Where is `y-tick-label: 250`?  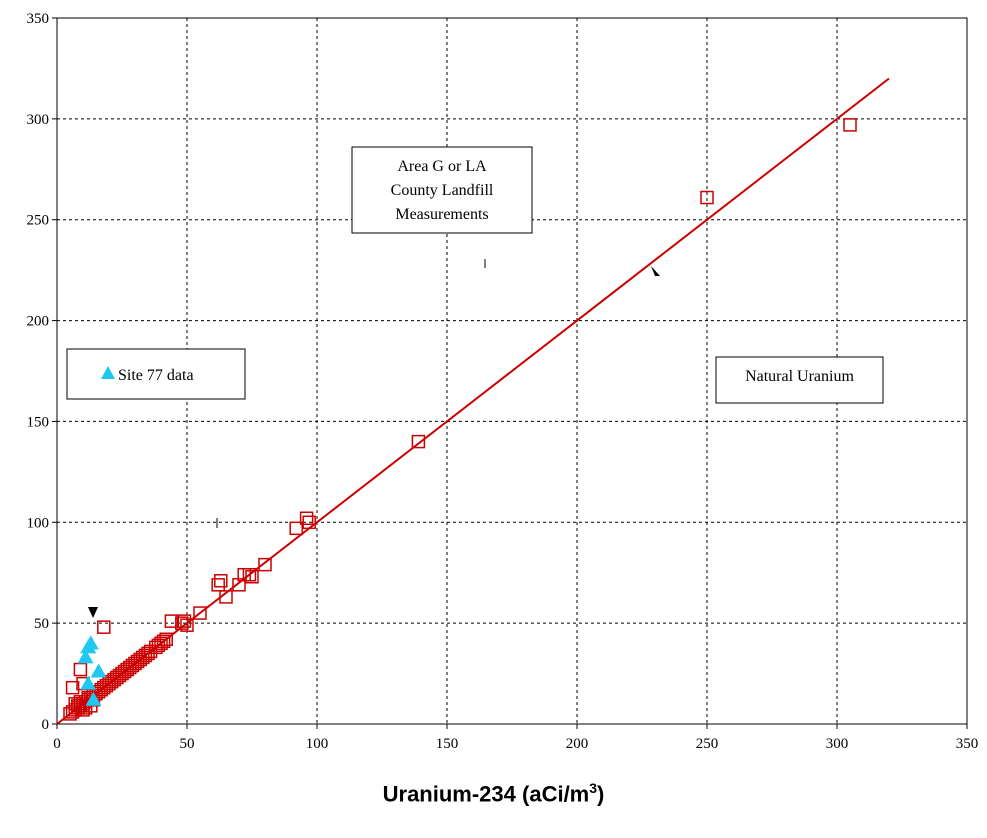 y-tick-label: 250 is located at coordinates (38, 221).